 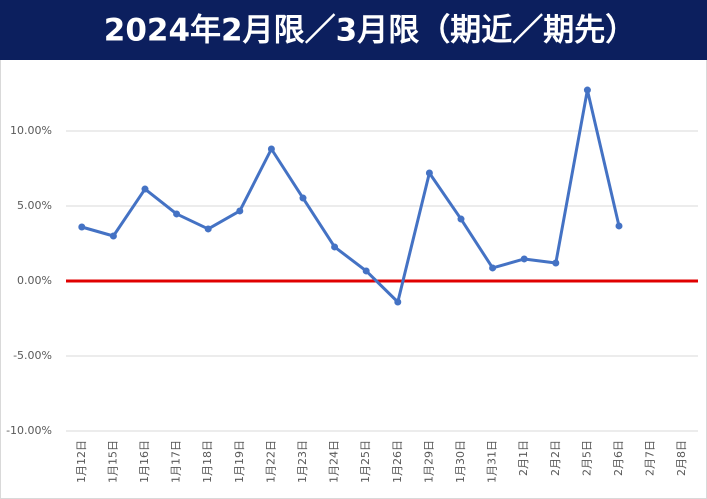 What do you see at coordinates (397, 461) in the screenshot?
I see `x-tick-label: 1月26日` at bounding box center [397, 461].